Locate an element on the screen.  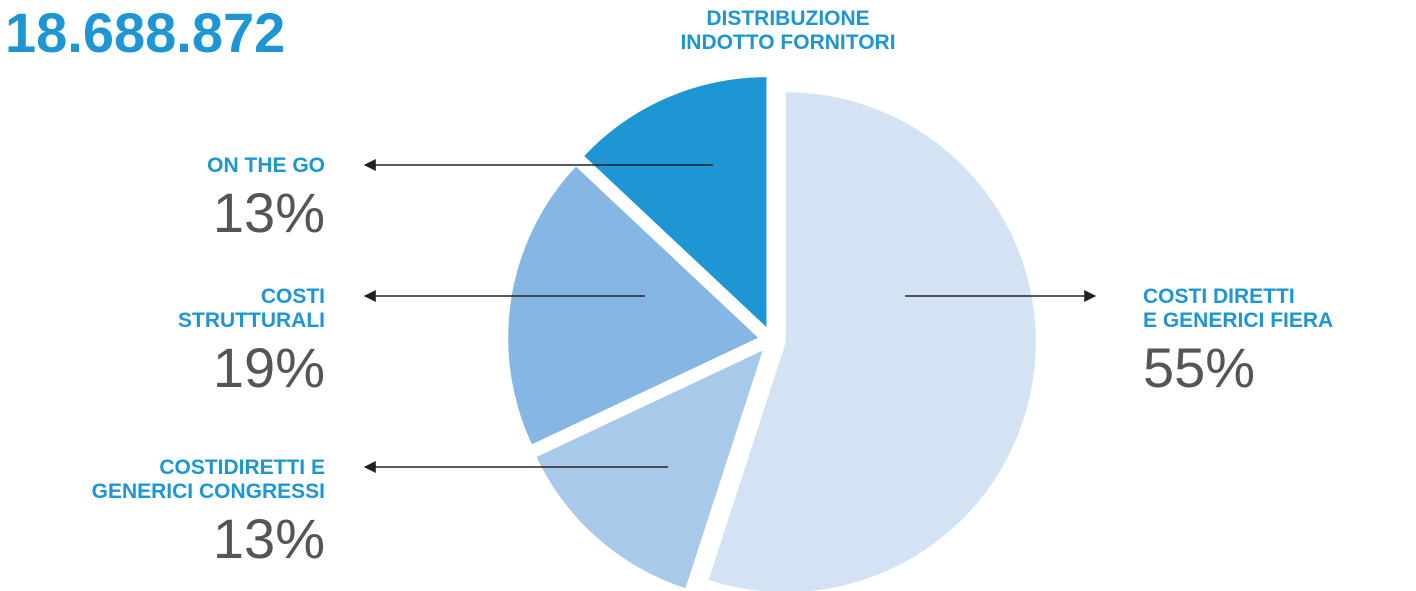
chart-title: INDOTTO FORNITORI is located at coordinates (787, 42).